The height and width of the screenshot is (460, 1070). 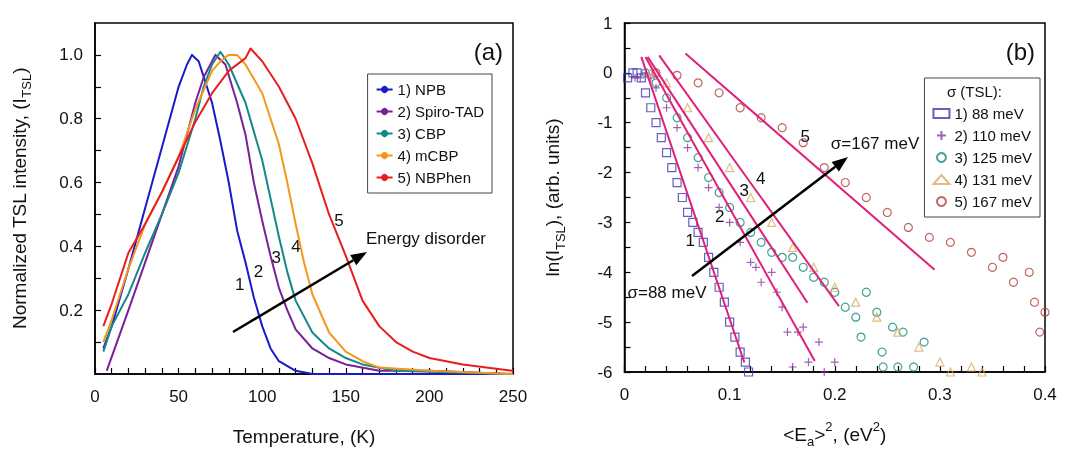 I want to click on y-axis-title: ln(ITSL), (arb. units), so click(x=555, y=197).